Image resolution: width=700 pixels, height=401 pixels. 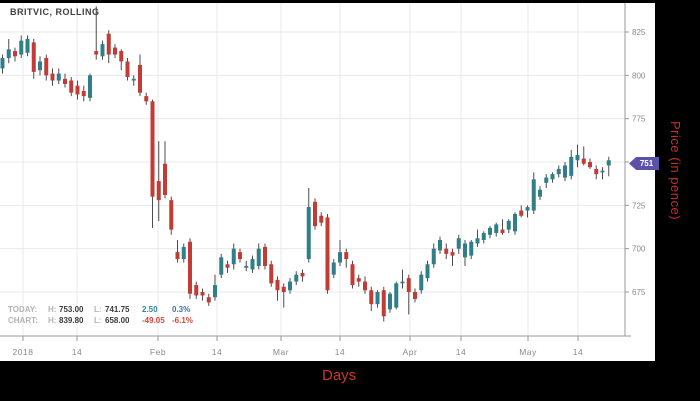 I want to click on svg-text: 2018, so click(x=23, y=352).